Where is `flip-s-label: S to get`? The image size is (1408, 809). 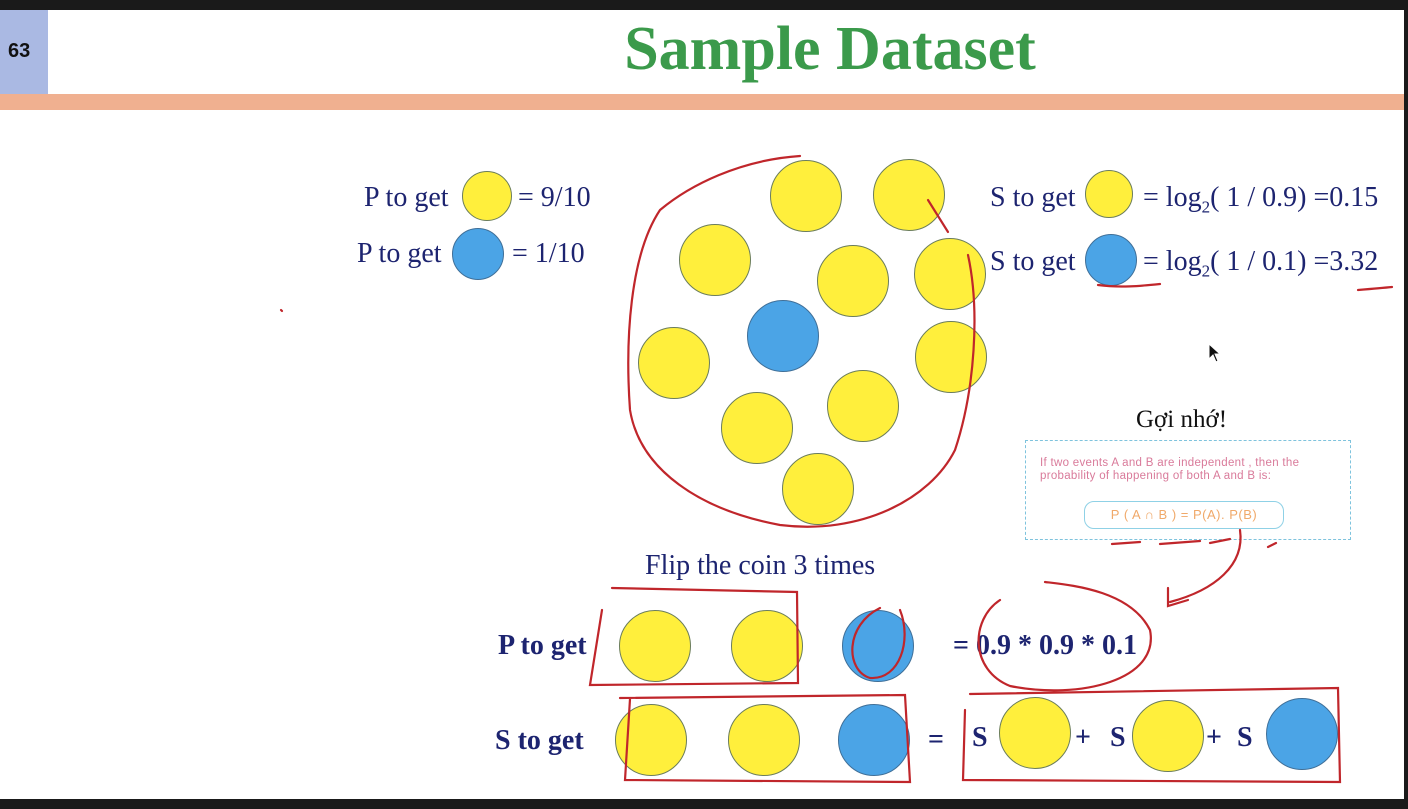
flip-s-label: S to get is located at coordinates (539, 740).